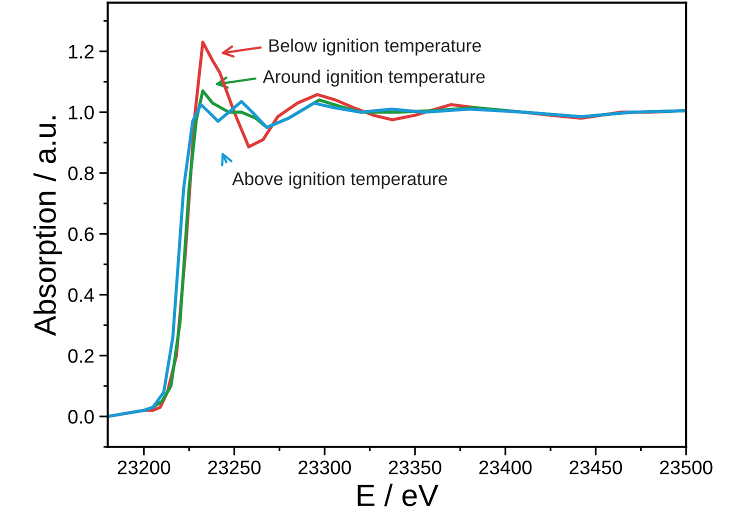 The image size is (733, 532). Describe the element at coordinates (505, 467) in the screenshot. I see `x-tick-label: 23400` at that location.